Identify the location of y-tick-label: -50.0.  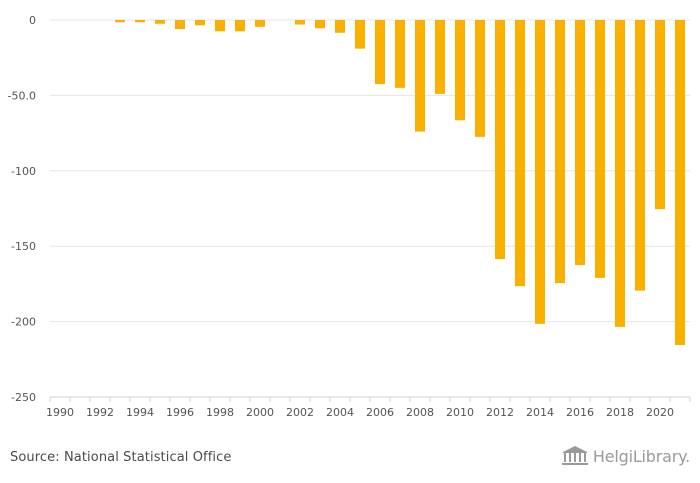
(22, 95).